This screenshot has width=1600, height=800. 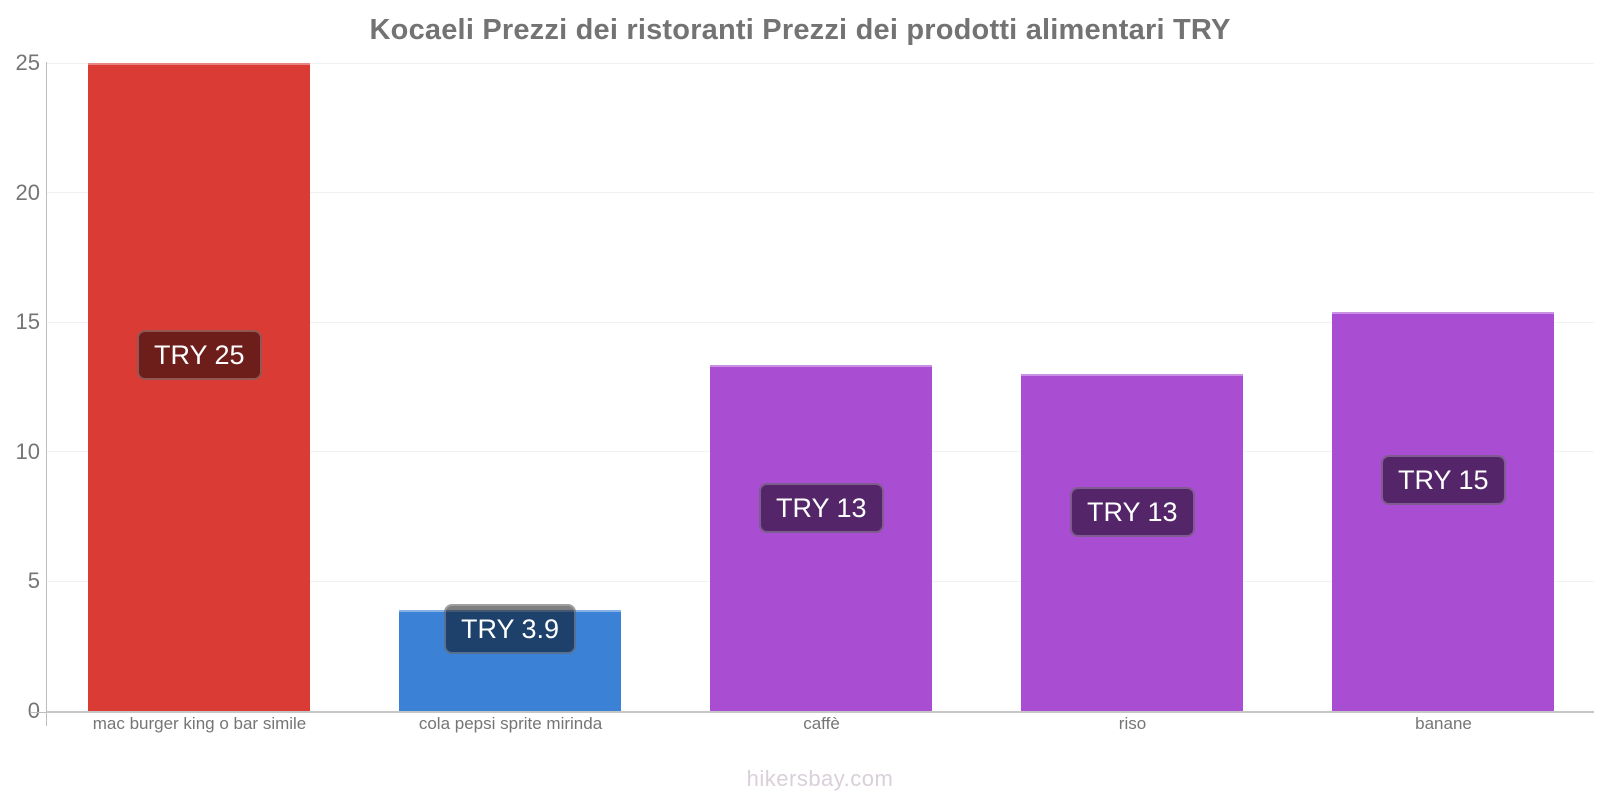 What do you see at coordinates (510, 629) in the screenshot?
I see `value-badge-cola-pepsi-sprite-mirinda: TRY 3.9` at bounding box center [510, 629].